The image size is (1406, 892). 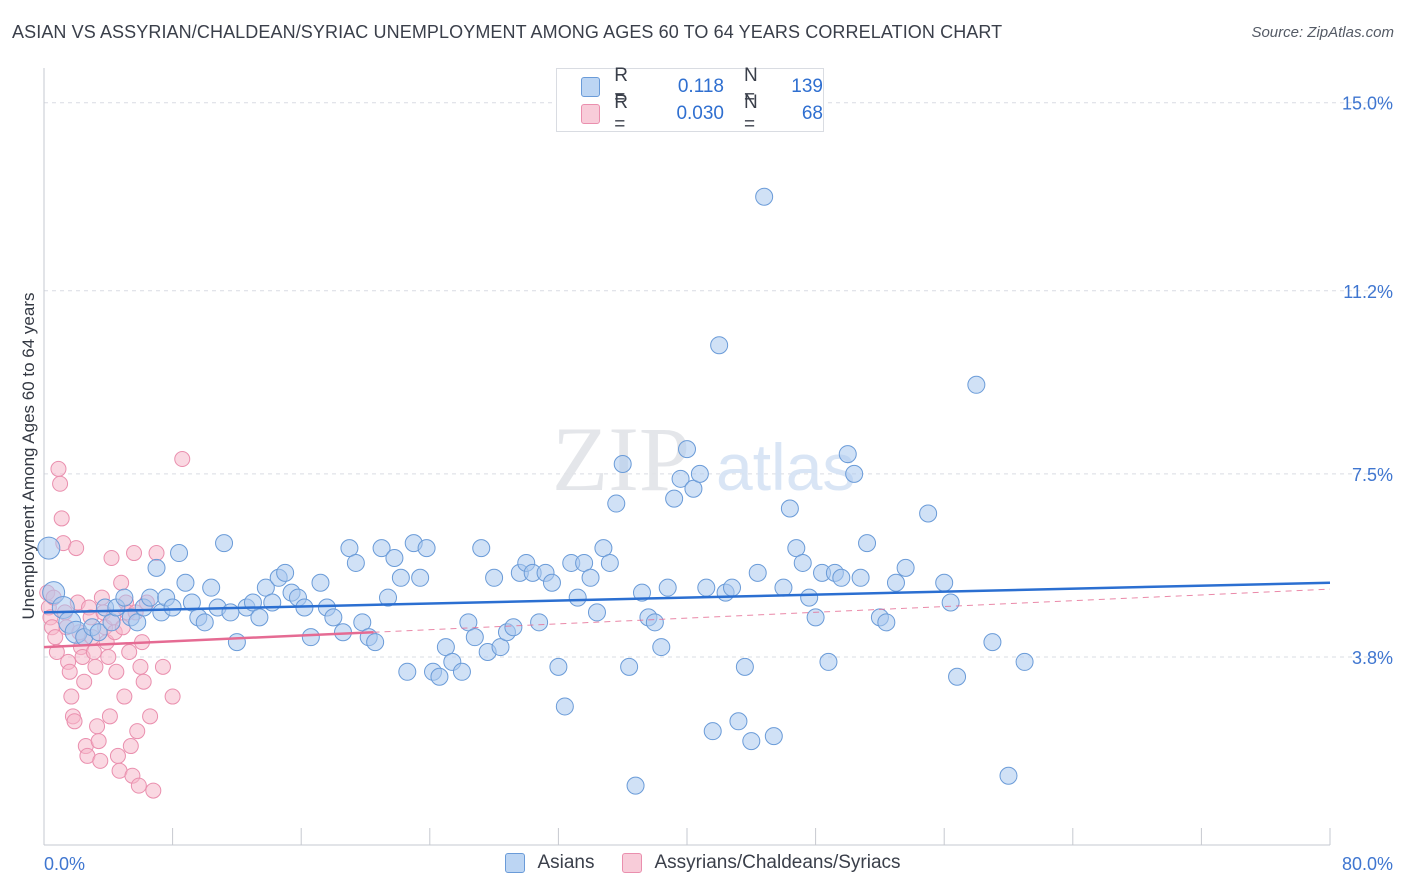 What do you see at coordinates (1372, 658) in the screenshot?
I see `y-tick-label: 3.8%` at bounding box center [1372, 658].